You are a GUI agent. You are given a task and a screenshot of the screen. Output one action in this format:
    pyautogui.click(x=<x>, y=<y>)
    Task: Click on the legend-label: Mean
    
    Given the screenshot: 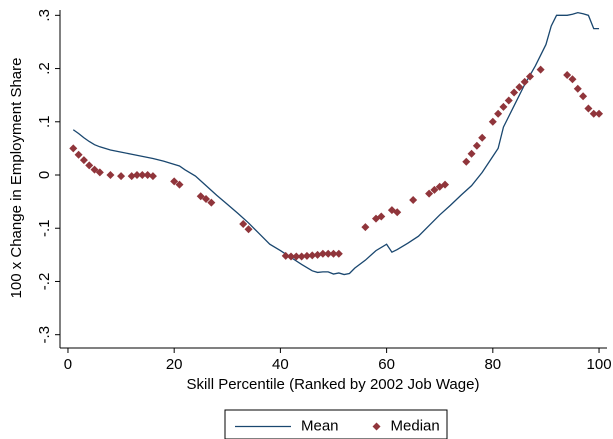 What is the action you would take?
    pyautogui.click(x=320, y=425)
    